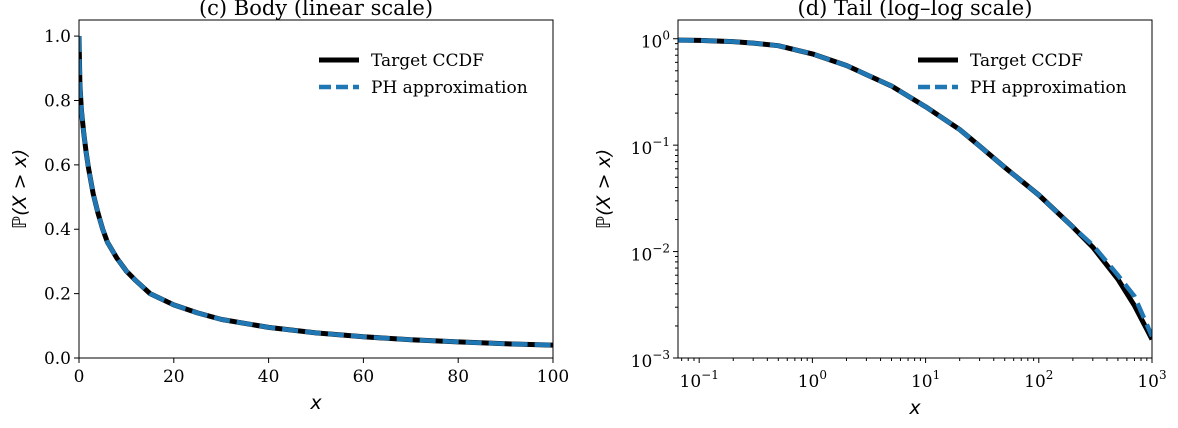  Describe the element at coordinates (57, 166) in the screenshot. I see `y-tick-label: 0.6` at that location.